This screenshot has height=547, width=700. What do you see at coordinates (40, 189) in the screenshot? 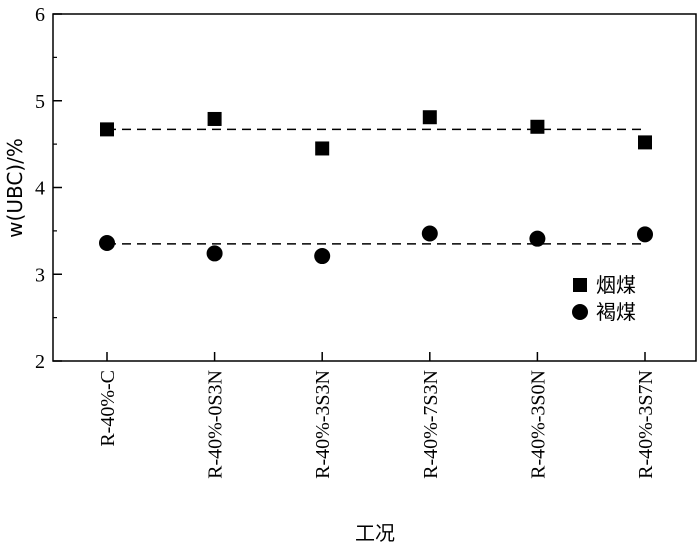
I see `y-tick-label: 4` at bounding box center [40, 189].